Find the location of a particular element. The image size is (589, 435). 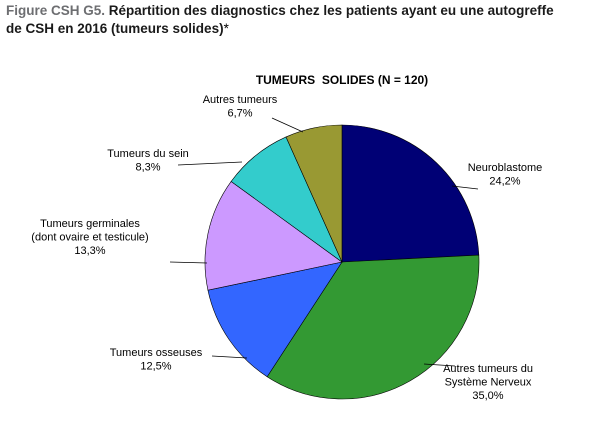

slice-category-label: (dont ovaire et testicule) is located at coordinates (89, 238).